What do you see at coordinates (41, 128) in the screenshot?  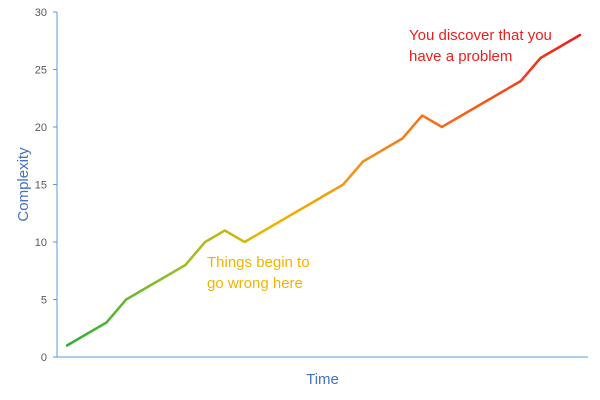 I see `y-tick-label: 20` at bounding box center [41, 128].